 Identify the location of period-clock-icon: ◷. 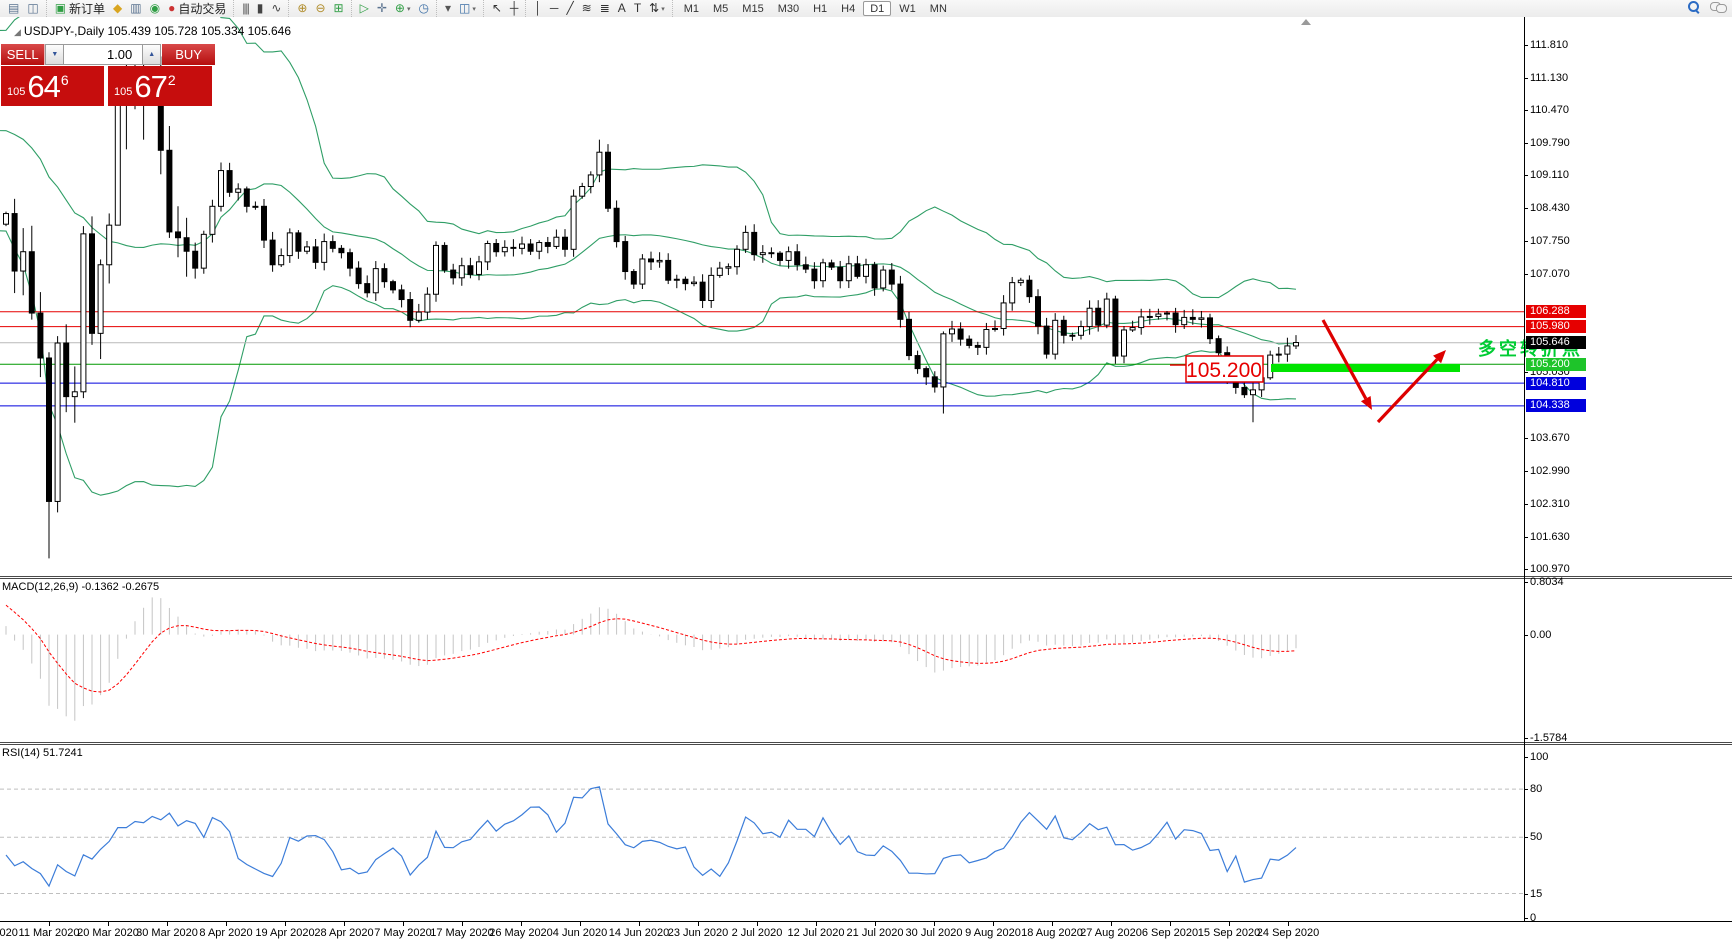
(423, 8).